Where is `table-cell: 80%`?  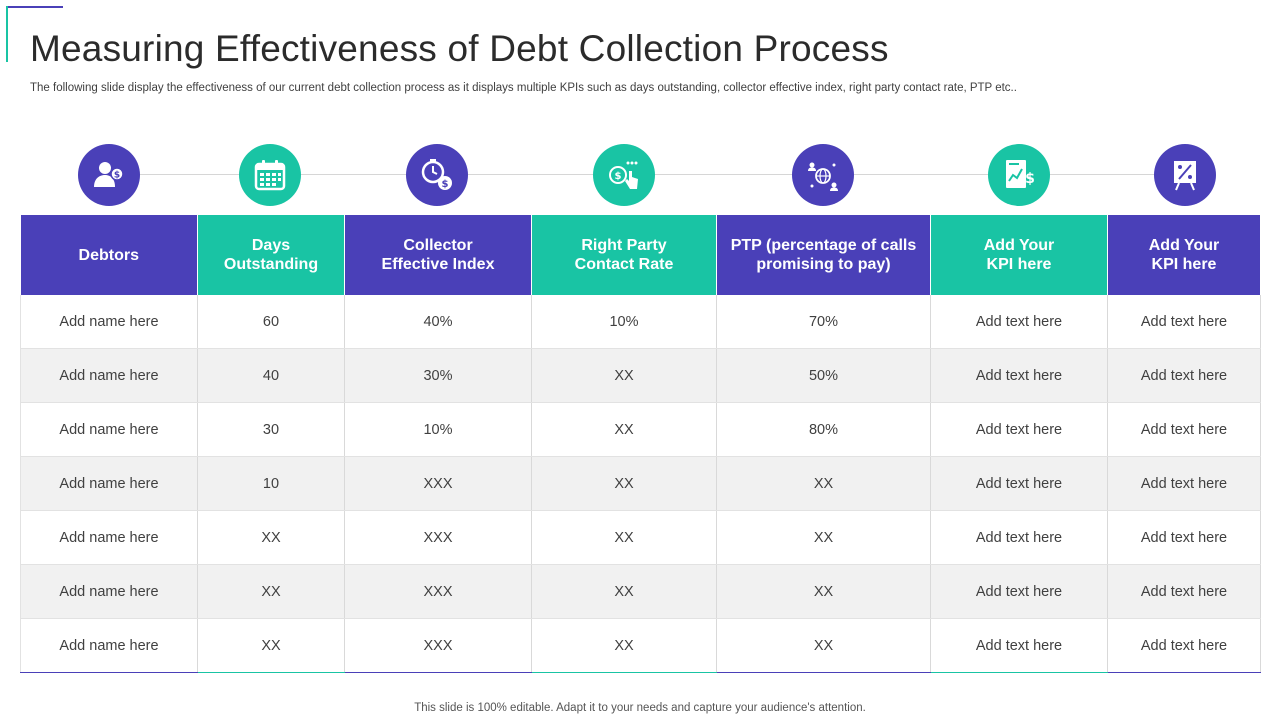
table-cell: 80% is located at coordinates (823, 429).